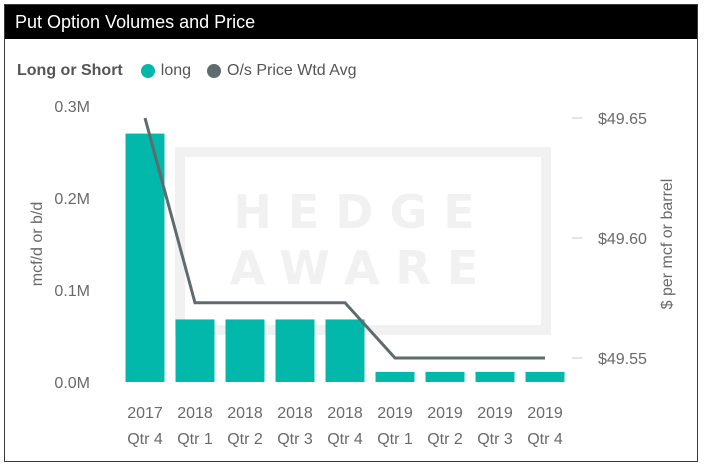 The height and width of the screenshot is (468, 704). What do you see at coordinates (622, 119) in the screenshot?
I see `y2-axis-tick-label: $49.65` at bounding box center [622, 119].